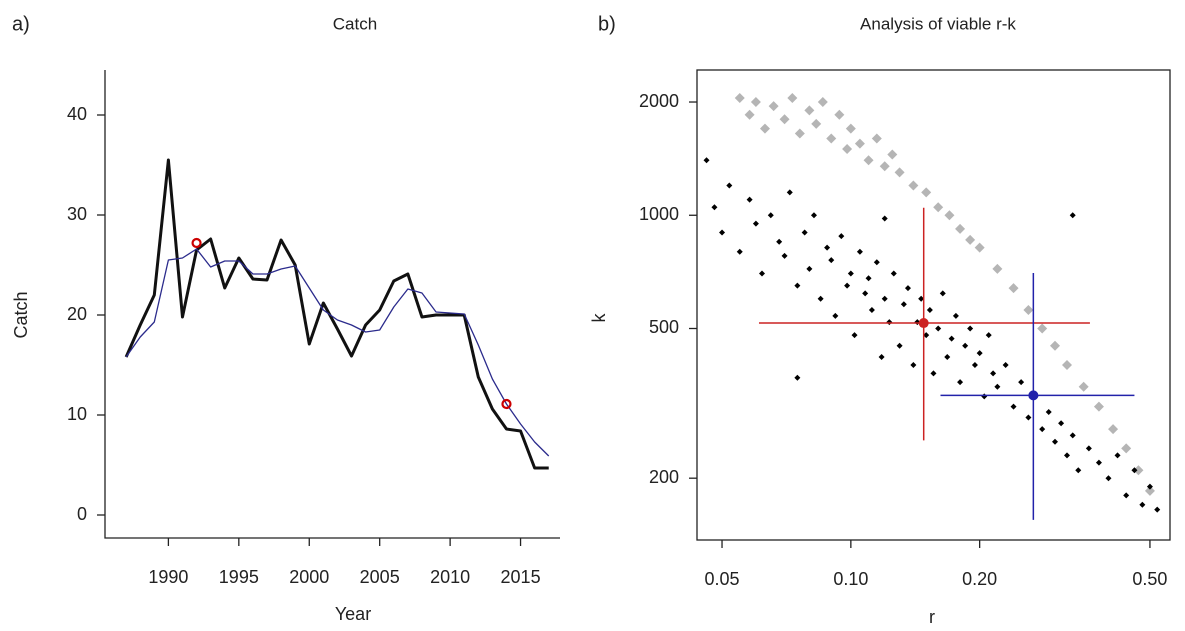 This screenshot has width=1185, height=631. Describe the element at coordinates (21, 314) in the screenshot. I see `y-axis-label: Catch` at that location.